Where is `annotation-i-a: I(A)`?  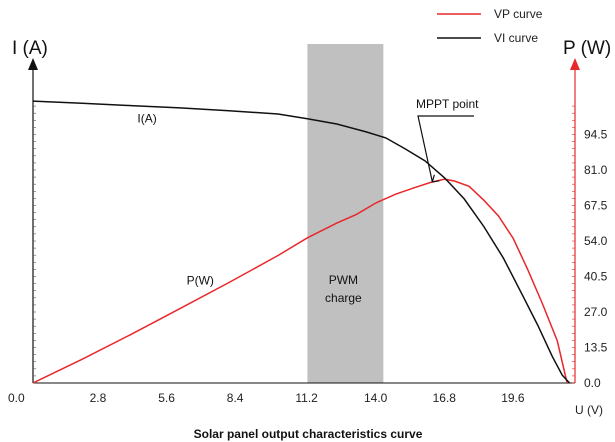 annotation-i-a: I(A) is located at coordinates (146, 119).